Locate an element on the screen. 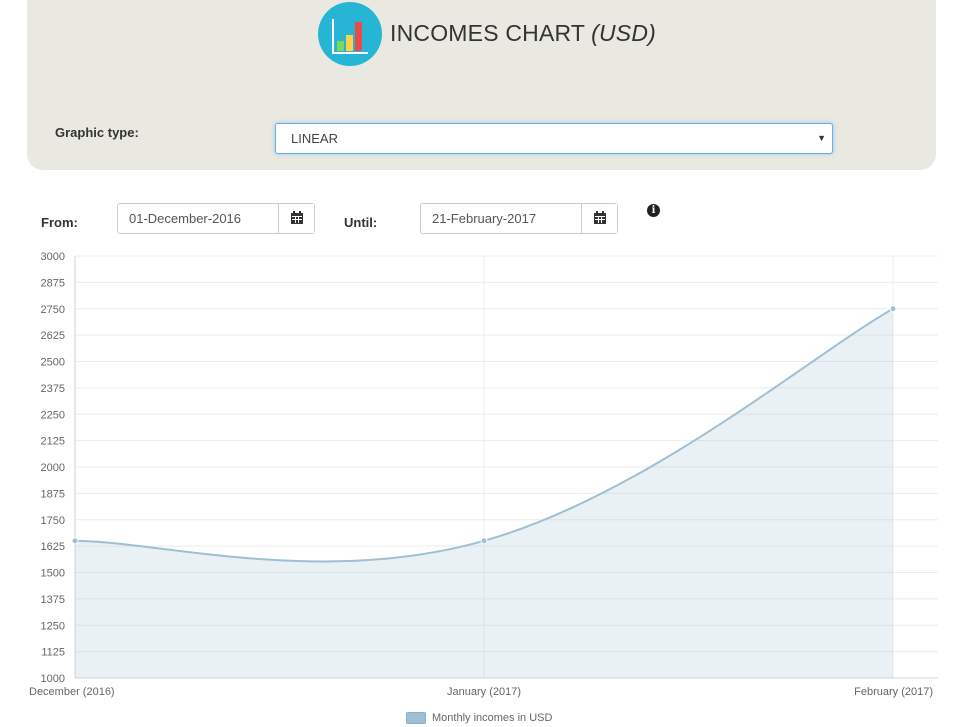 This screenshot has width=960, height=727. y-tick-label: 2125 is located at coordinates (53, 442).